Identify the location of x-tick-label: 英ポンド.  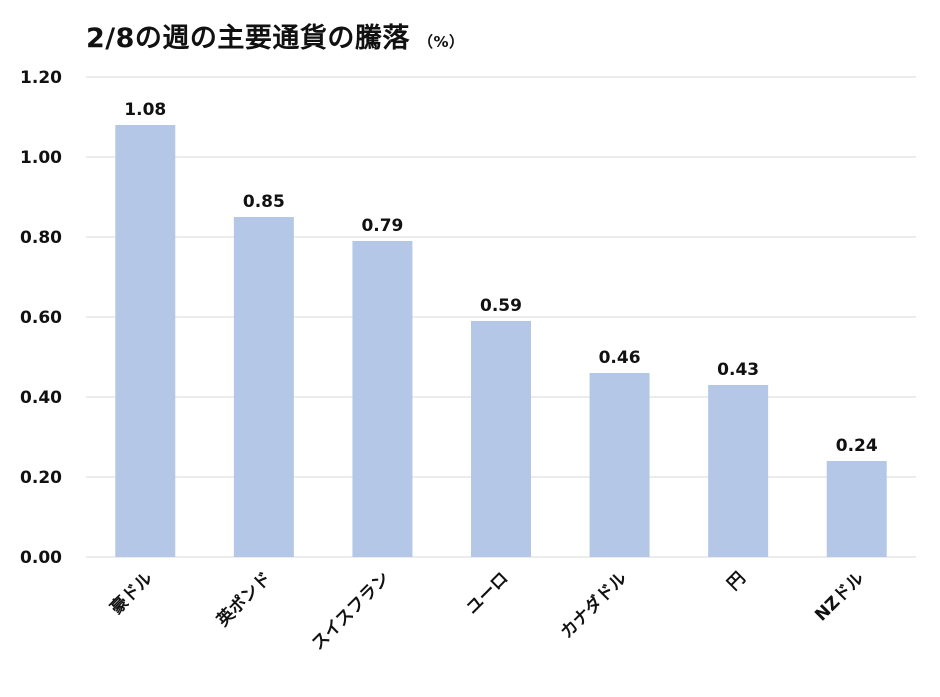
(243, 599).